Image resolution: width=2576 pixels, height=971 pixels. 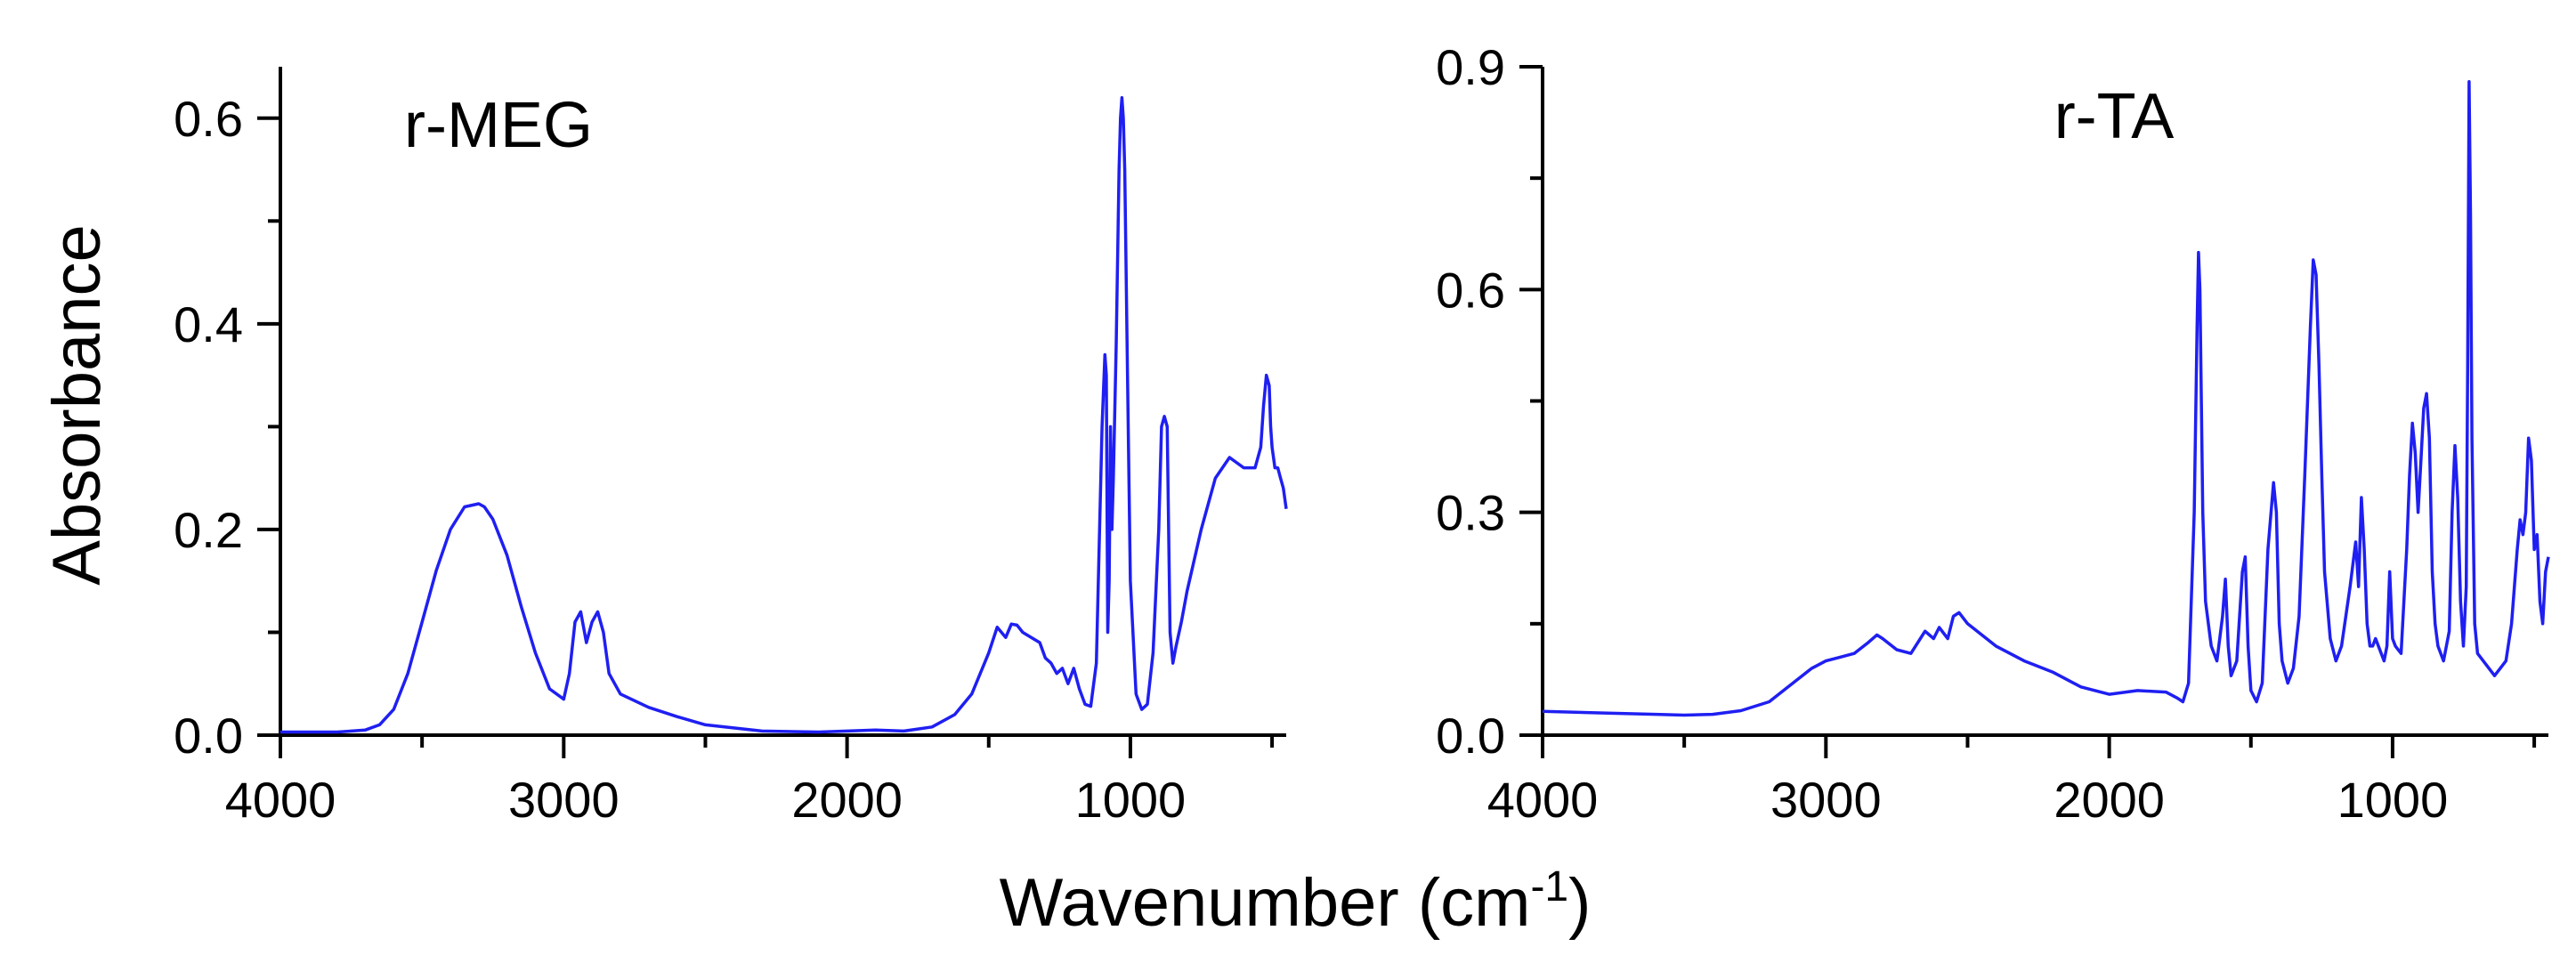 What do you see at coordinates (1579, 903) in the screenshot?
I see `x-axis-title-close: )` at bounding box center [1579, 903].